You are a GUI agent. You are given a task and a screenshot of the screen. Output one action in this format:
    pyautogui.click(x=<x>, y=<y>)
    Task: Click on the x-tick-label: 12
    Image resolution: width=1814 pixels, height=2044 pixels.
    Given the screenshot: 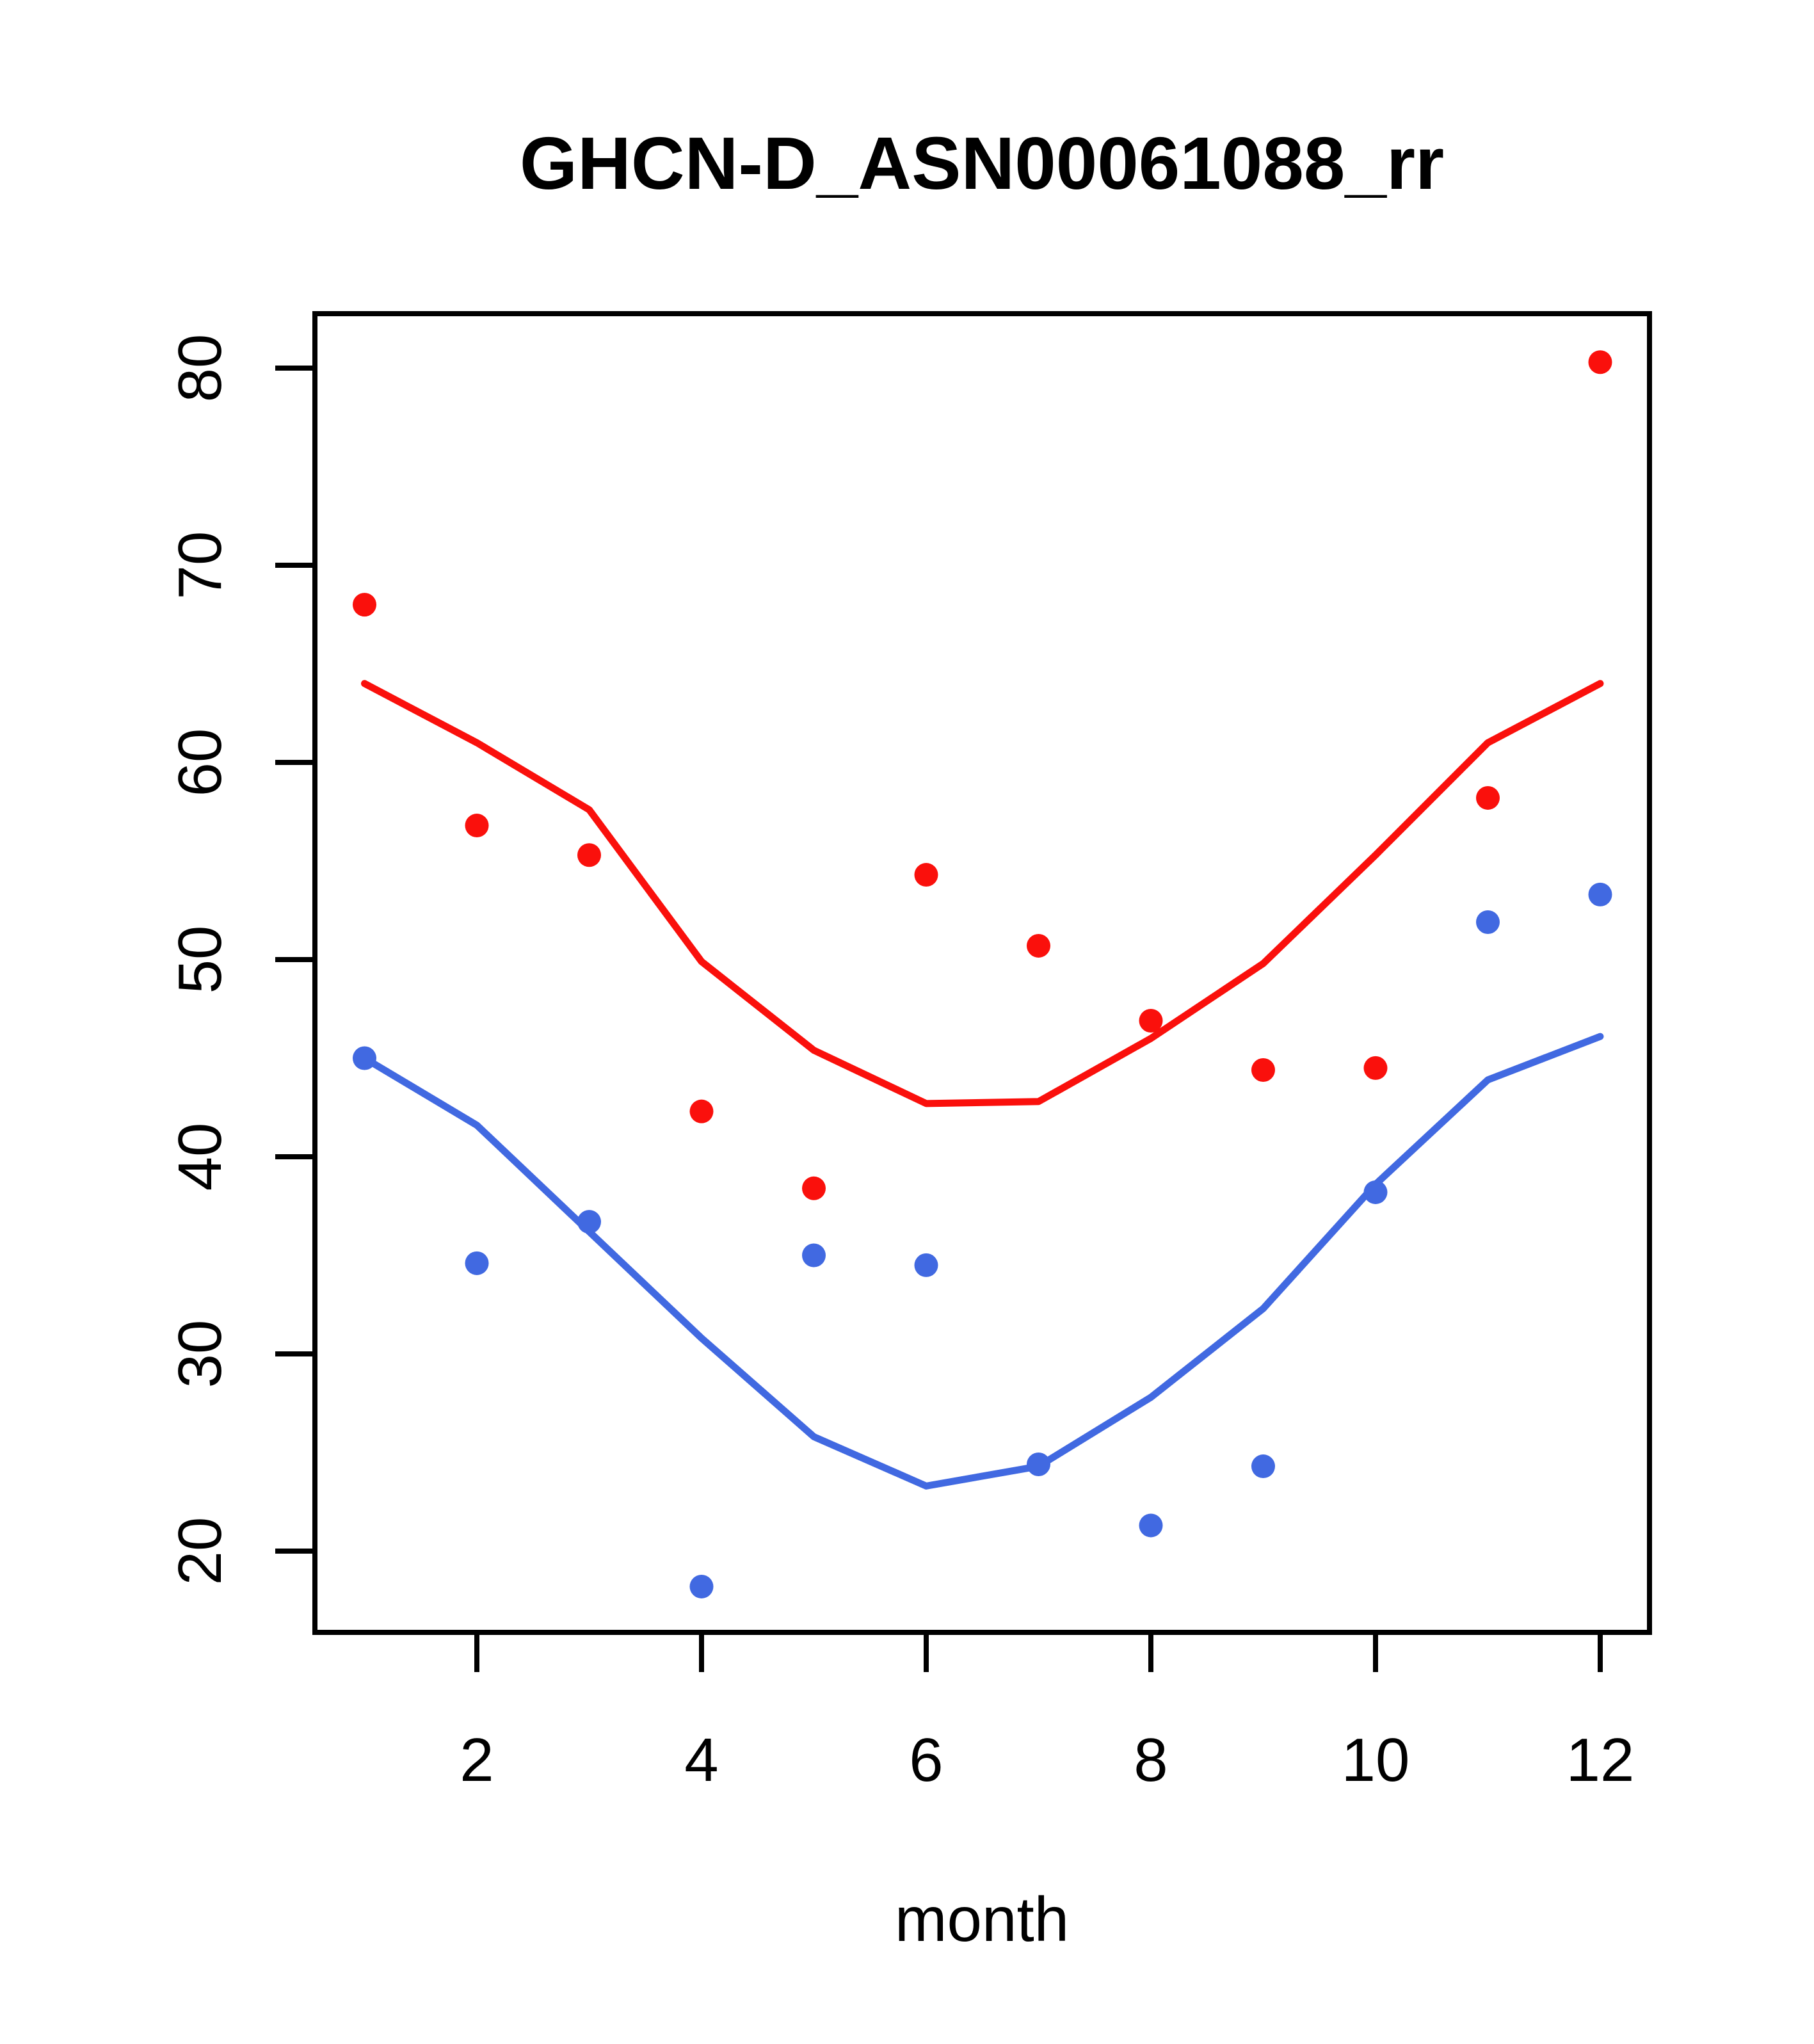 What is the action you would take?
    pyautogui.click(x=1600, y=1760)
    